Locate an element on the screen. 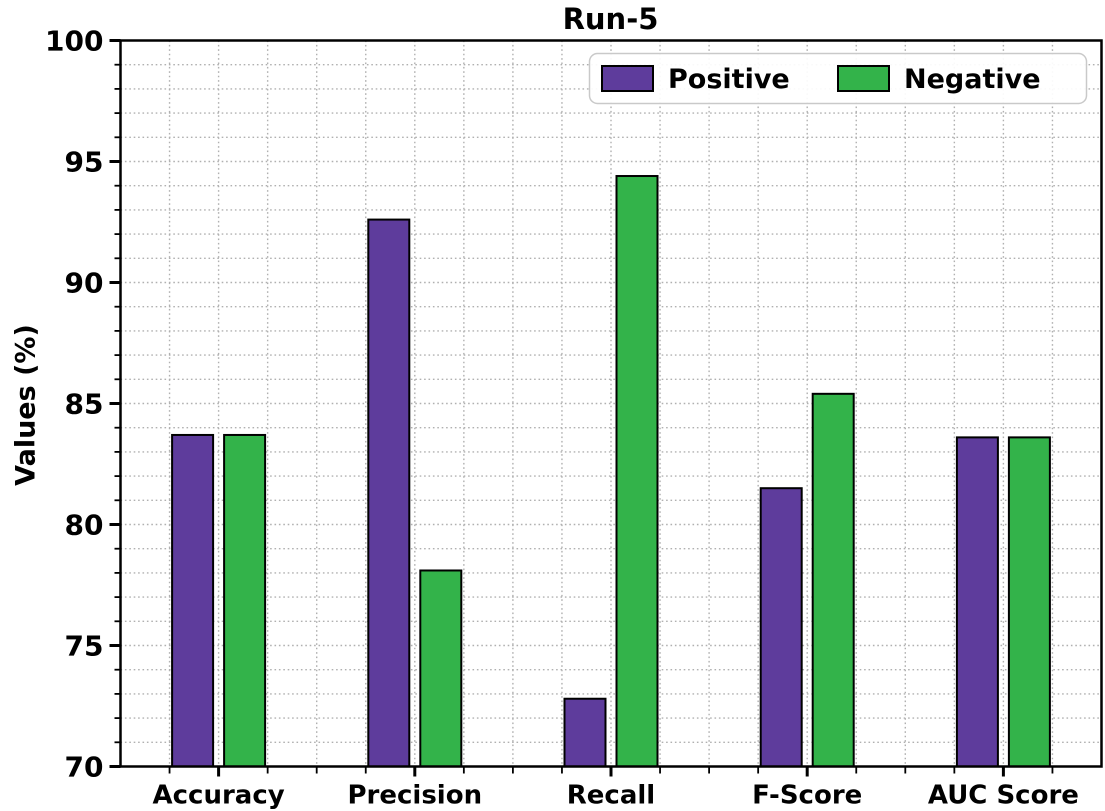 The width and height of the screenshot is (1105, 811). bar-positive-precision is located at coordinates (389, 493).